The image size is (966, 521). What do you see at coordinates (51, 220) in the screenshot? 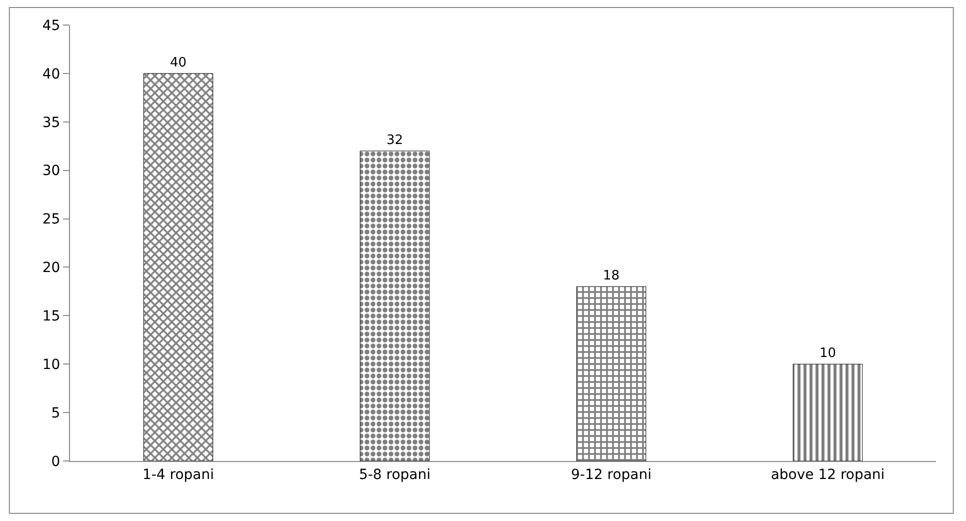
I see `y-tick-label: 25` at bounding box center [51, 220].